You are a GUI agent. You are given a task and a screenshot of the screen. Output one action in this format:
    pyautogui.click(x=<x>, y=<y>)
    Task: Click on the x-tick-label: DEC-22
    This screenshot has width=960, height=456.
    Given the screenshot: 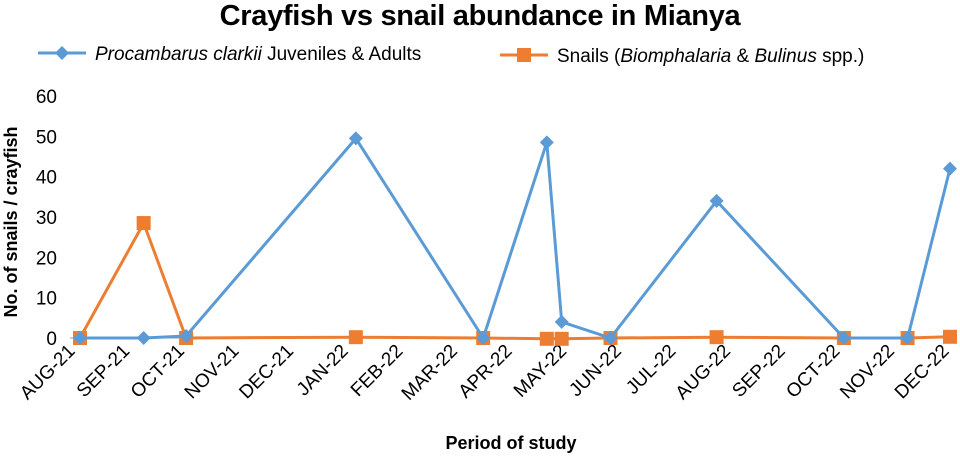 What is the action you would take?
    pyautogui.click(x=922, y=372)
    